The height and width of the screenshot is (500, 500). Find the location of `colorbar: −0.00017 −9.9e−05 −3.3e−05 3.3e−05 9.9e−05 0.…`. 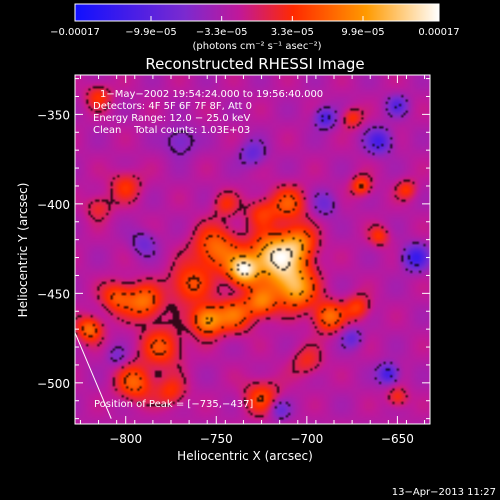

colorbar: −0.00017 −9.9e−05 −3.3e−05 3.3e−05 9.9e−05 0.… is located at coordinates (255, 27).